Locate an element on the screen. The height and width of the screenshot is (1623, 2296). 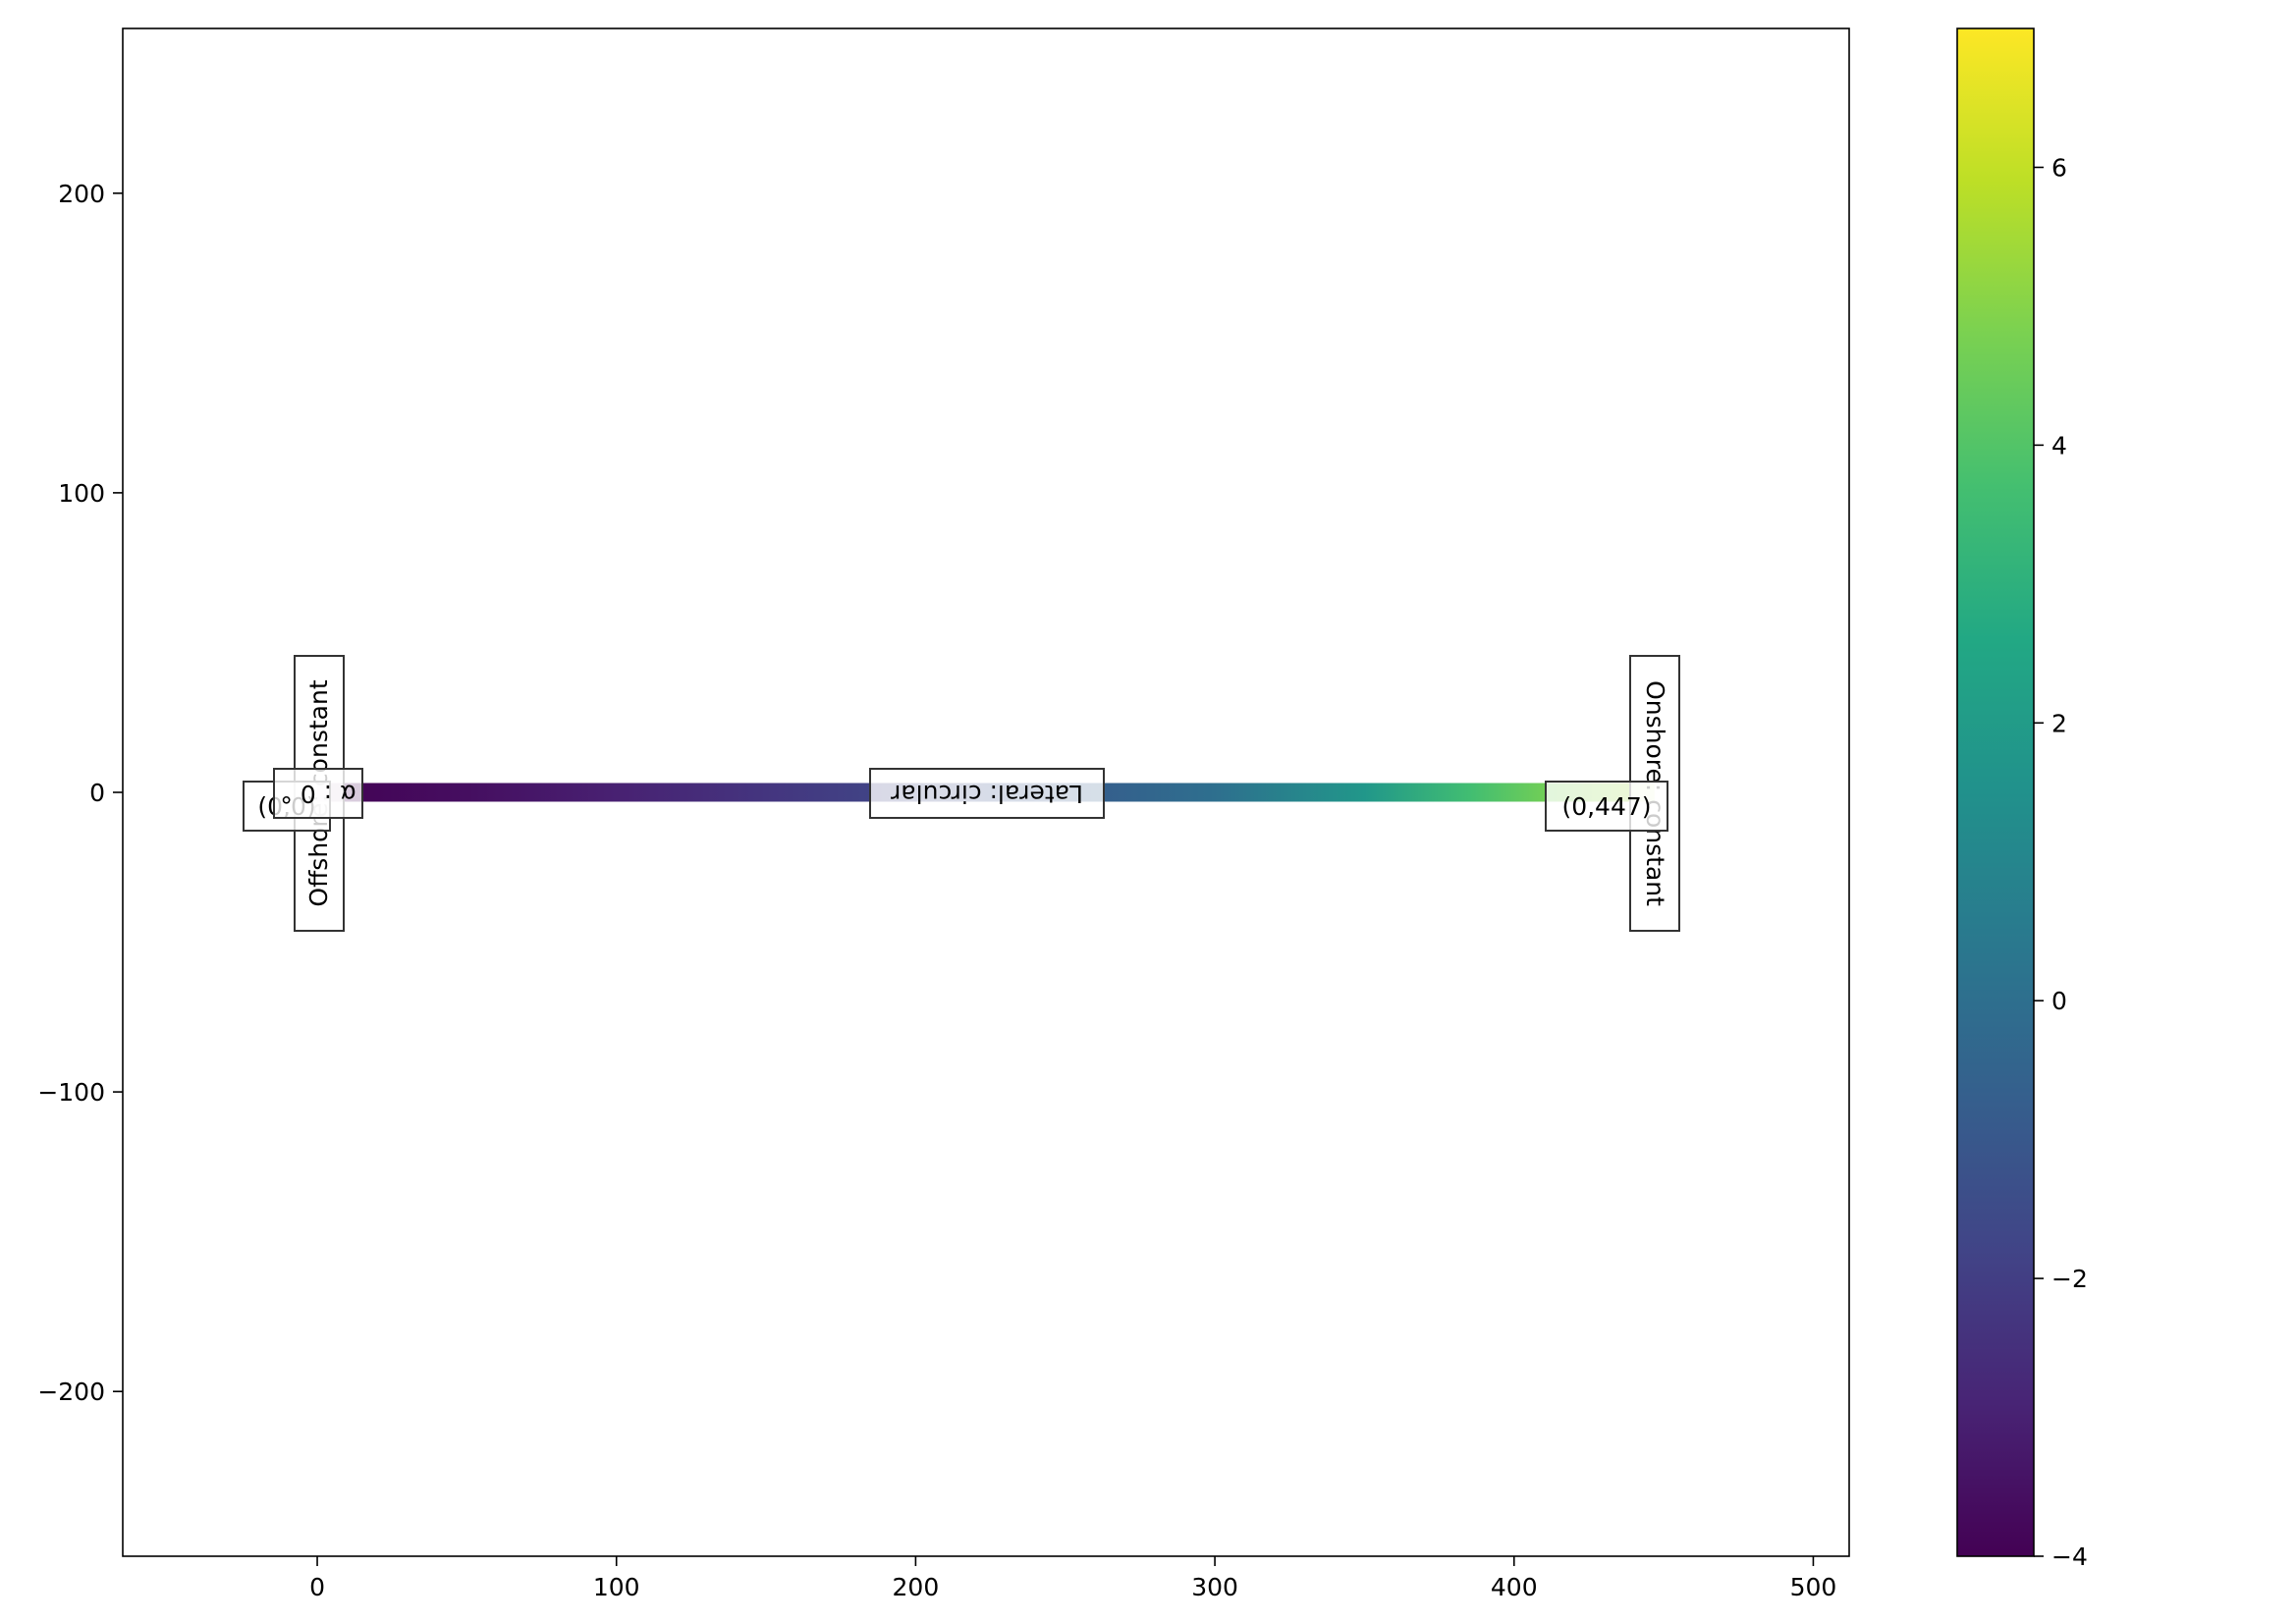
y-tick-label: −200 is located at coordinates (71, 1392).